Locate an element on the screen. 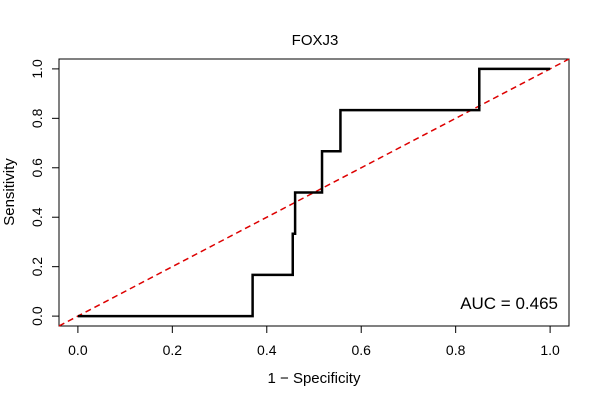 This screenshot has height=400, width=600. x-tick-label: 1.0 is located at coordinates (550, 350).